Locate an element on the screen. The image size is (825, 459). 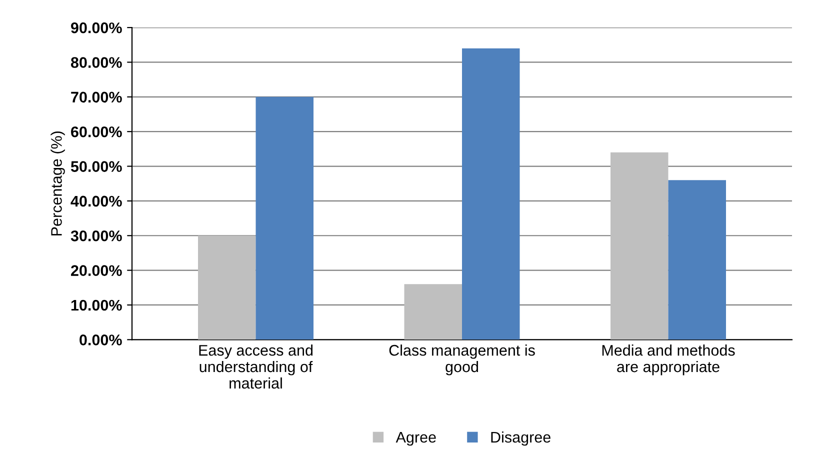
y-tick-label: 80.00% is located at coordinates (96, 62).